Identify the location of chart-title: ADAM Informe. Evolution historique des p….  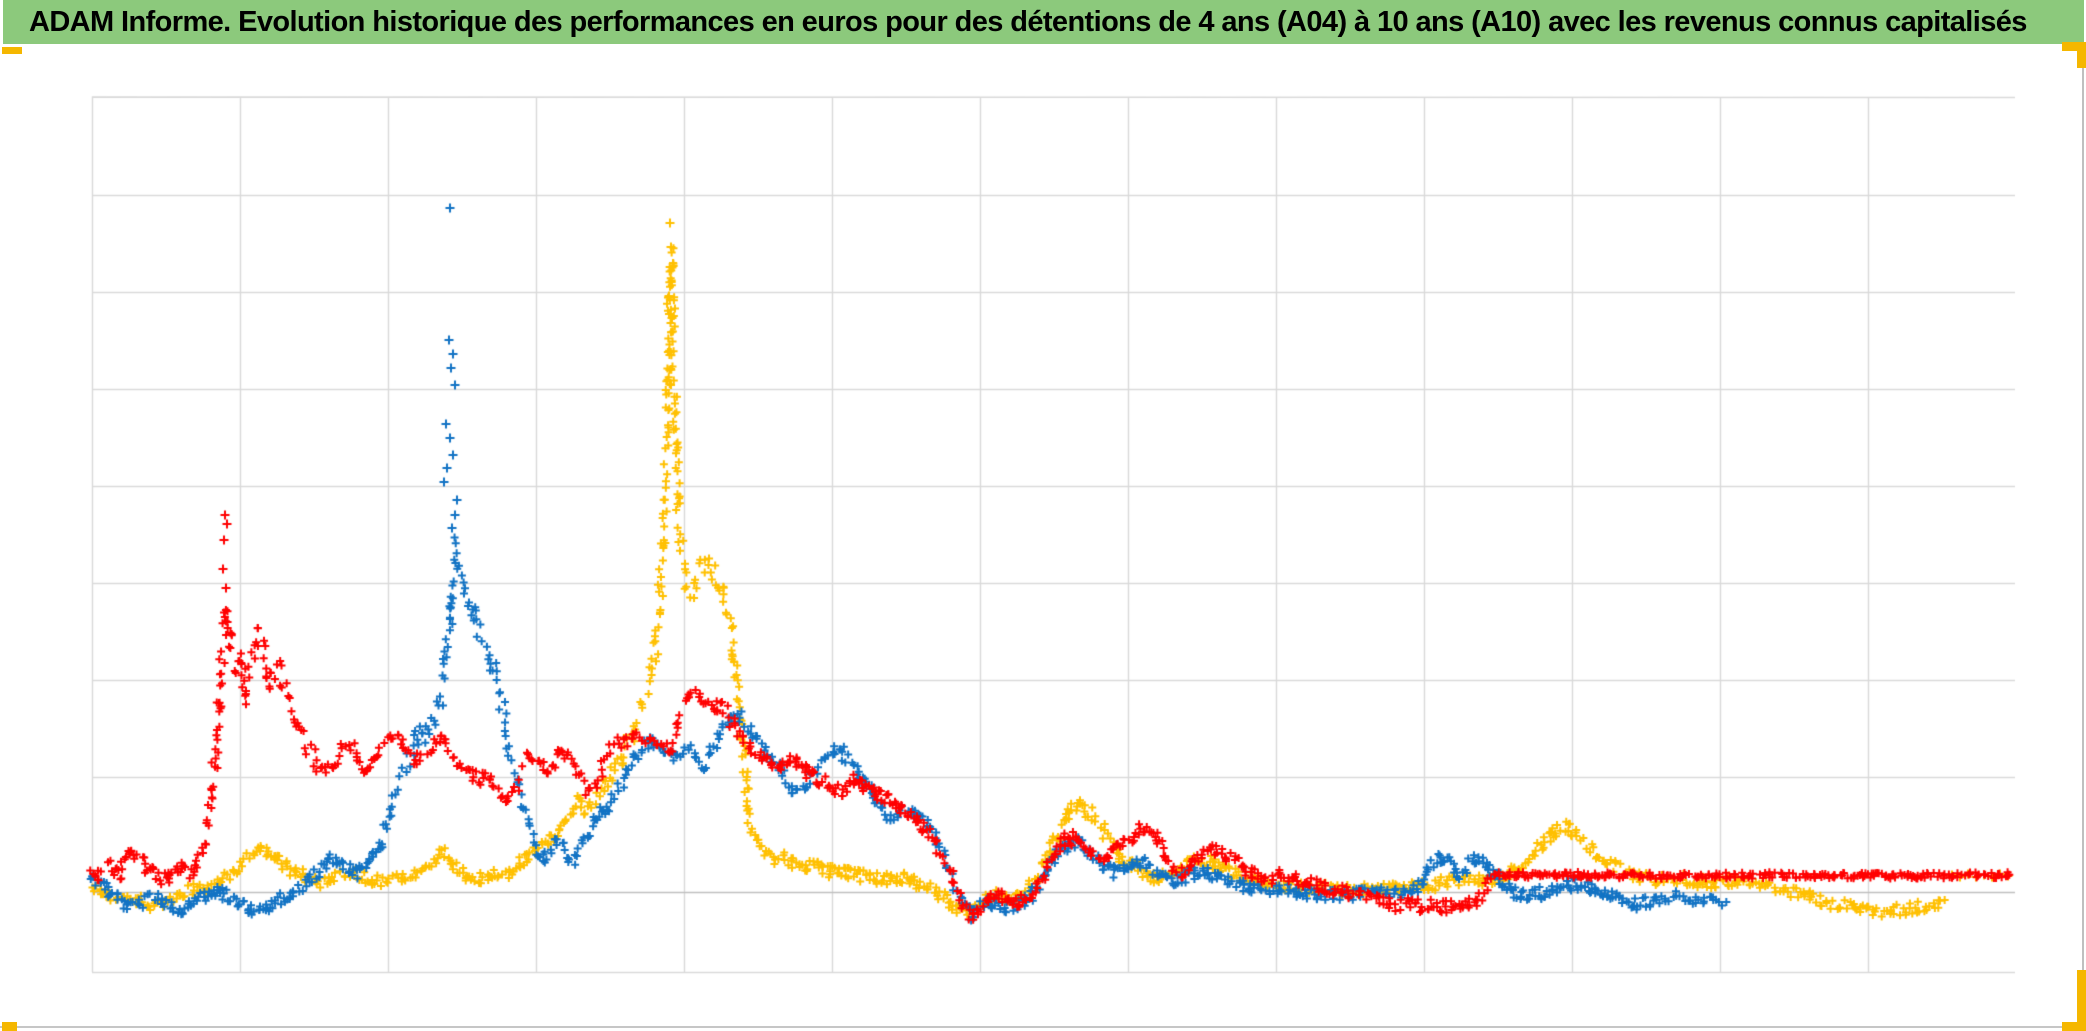
(1028, 21).